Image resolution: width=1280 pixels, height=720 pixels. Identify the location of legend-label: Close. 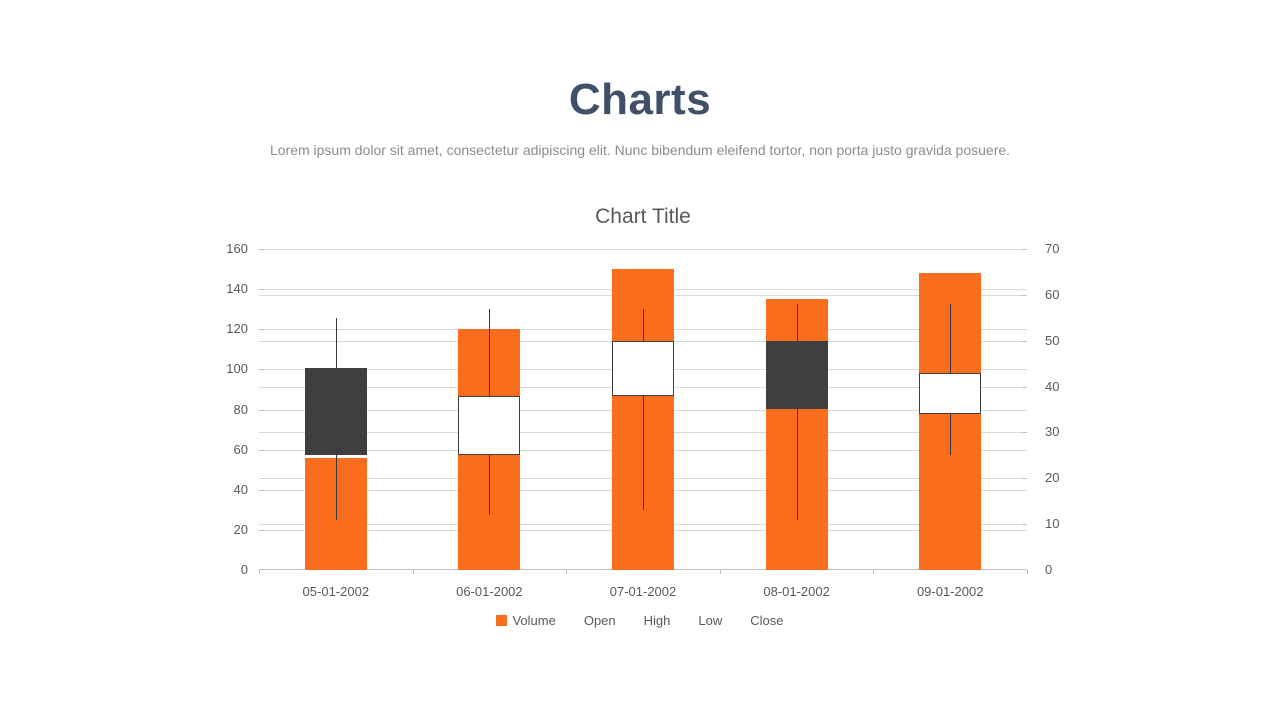
(767, 620).